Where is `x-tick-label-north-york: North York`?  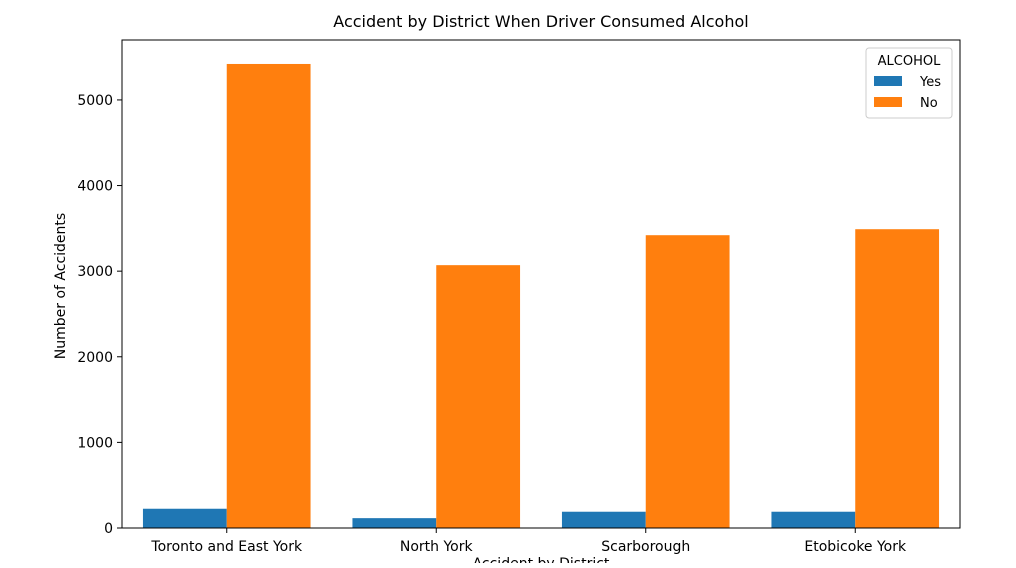 x-tick-label-north-york: North York is located at coordinates (437, 547).